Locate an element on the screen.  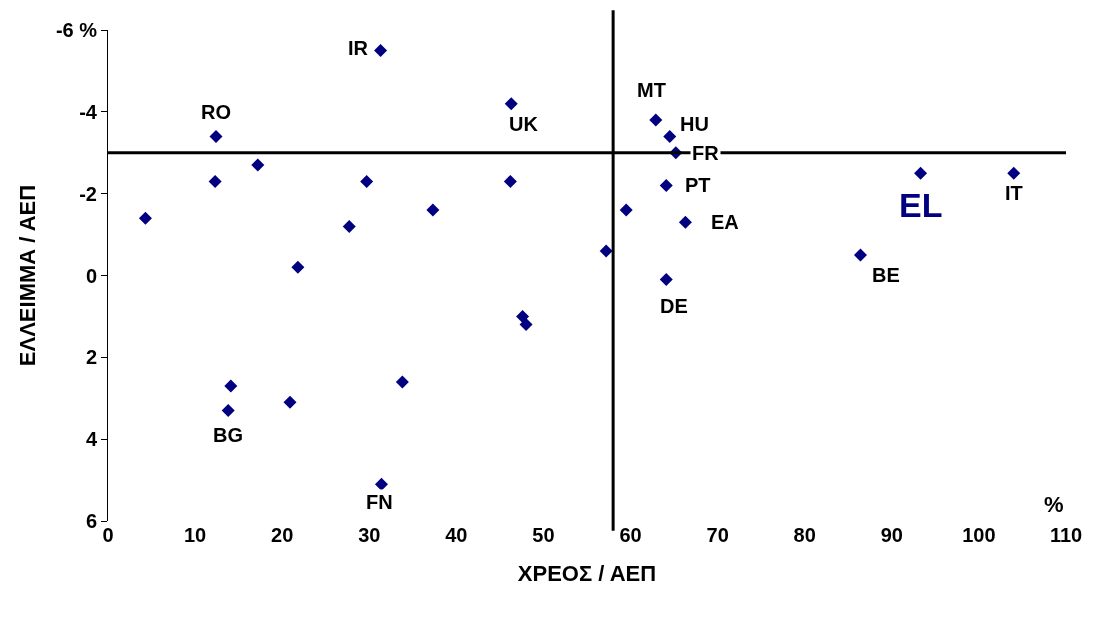
x-tick-label: 100 is located at coordinates (979, 535).